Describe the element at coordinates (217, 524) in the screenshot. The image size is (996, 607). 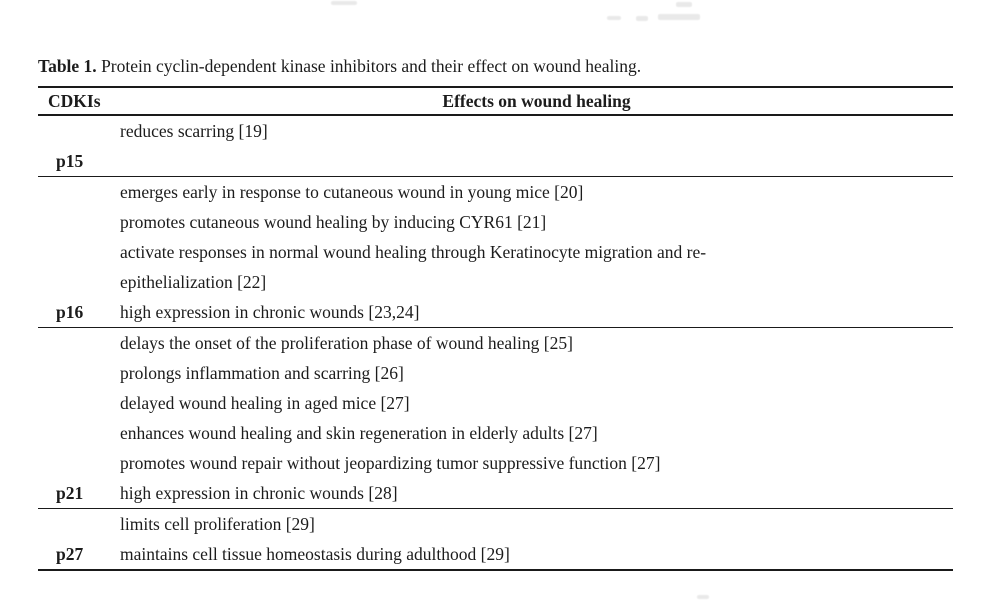
I see `effect-line: limits cell proliferation [29]` at that location.